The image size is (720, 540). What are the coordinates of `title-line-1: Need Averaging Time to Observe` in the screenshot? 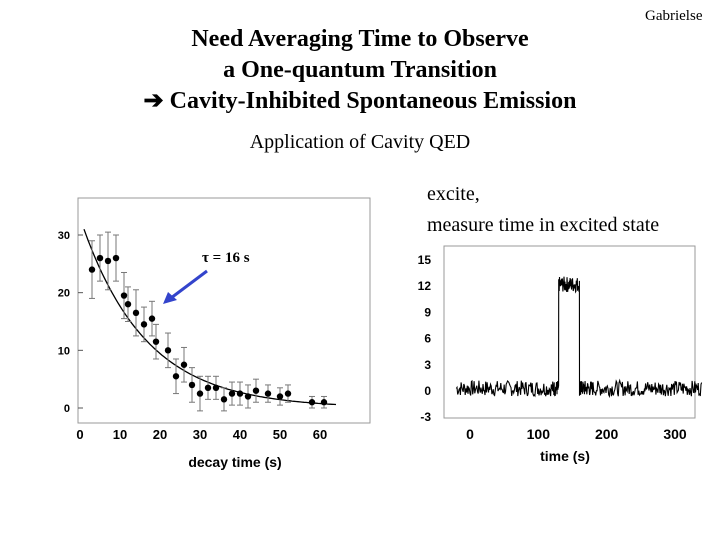 It's located at (360, 39).